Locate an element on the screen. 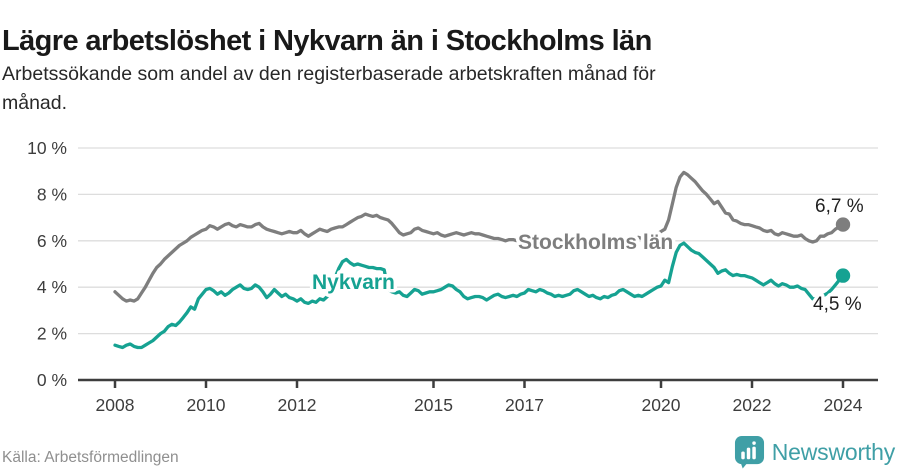  x-tick-label: 2017 is located at coordinates (524, 405).